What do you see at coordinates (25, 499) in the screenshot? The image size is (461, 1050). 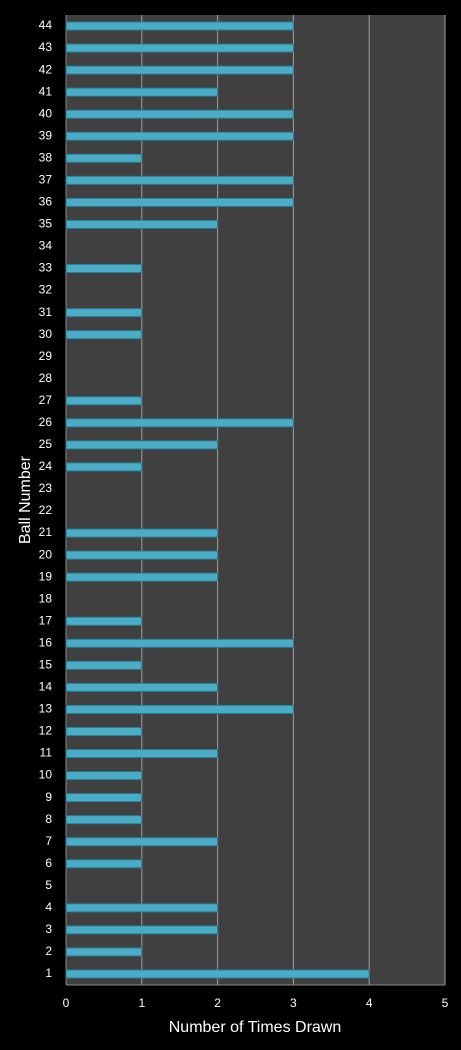 I see `y-axis-title: Ball Number` at bounding box center [25, 499].